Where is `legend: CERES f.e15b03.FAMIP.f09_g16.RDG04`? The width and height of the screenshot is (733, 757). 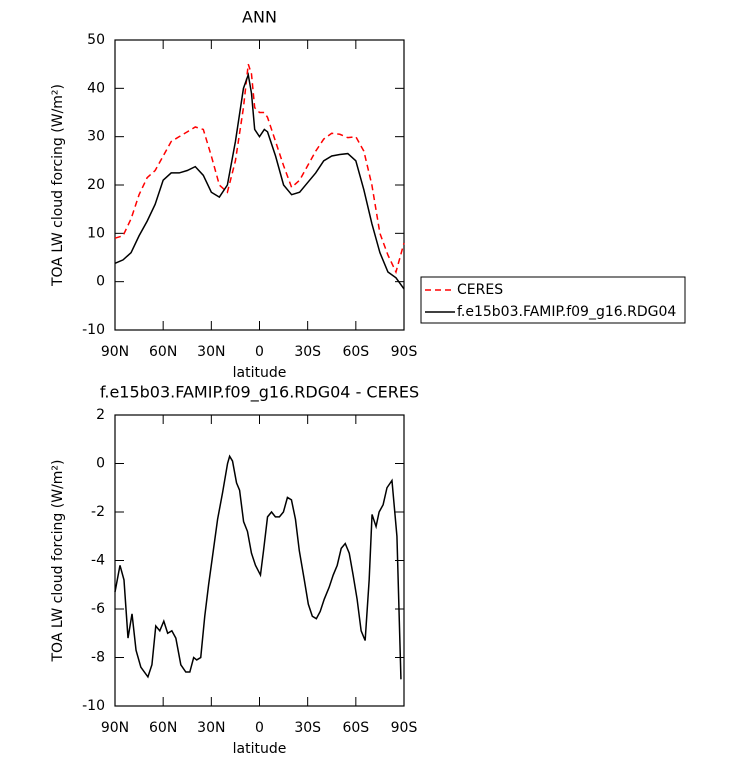
legend: CERES f.e15b03.FAMIP.f09_g16.RDG04 is located at coordinates (553, 300).